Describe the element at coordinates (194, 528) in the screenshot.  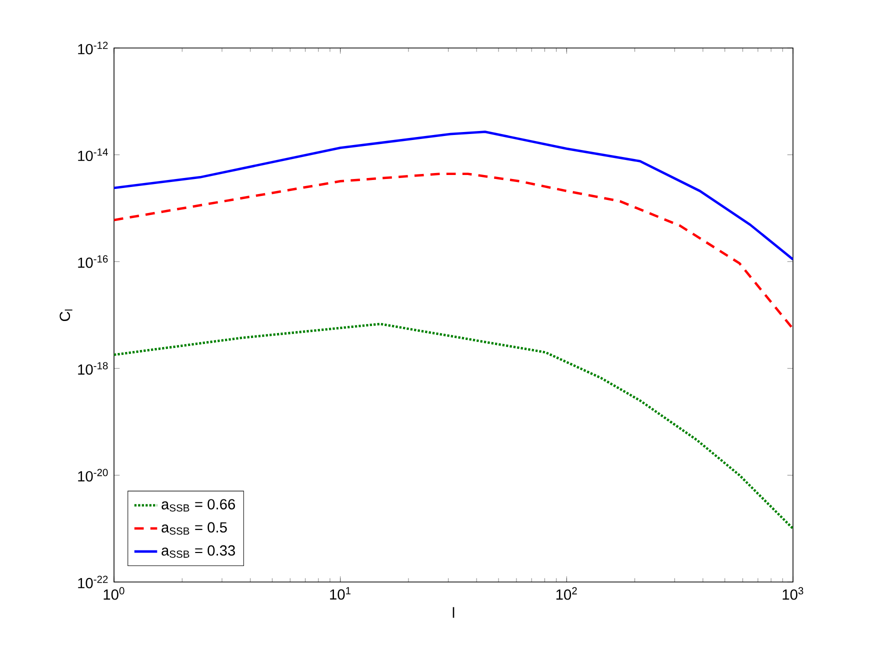
I see `legend-label: a$_{SSB}$ = 0.5` at that location.